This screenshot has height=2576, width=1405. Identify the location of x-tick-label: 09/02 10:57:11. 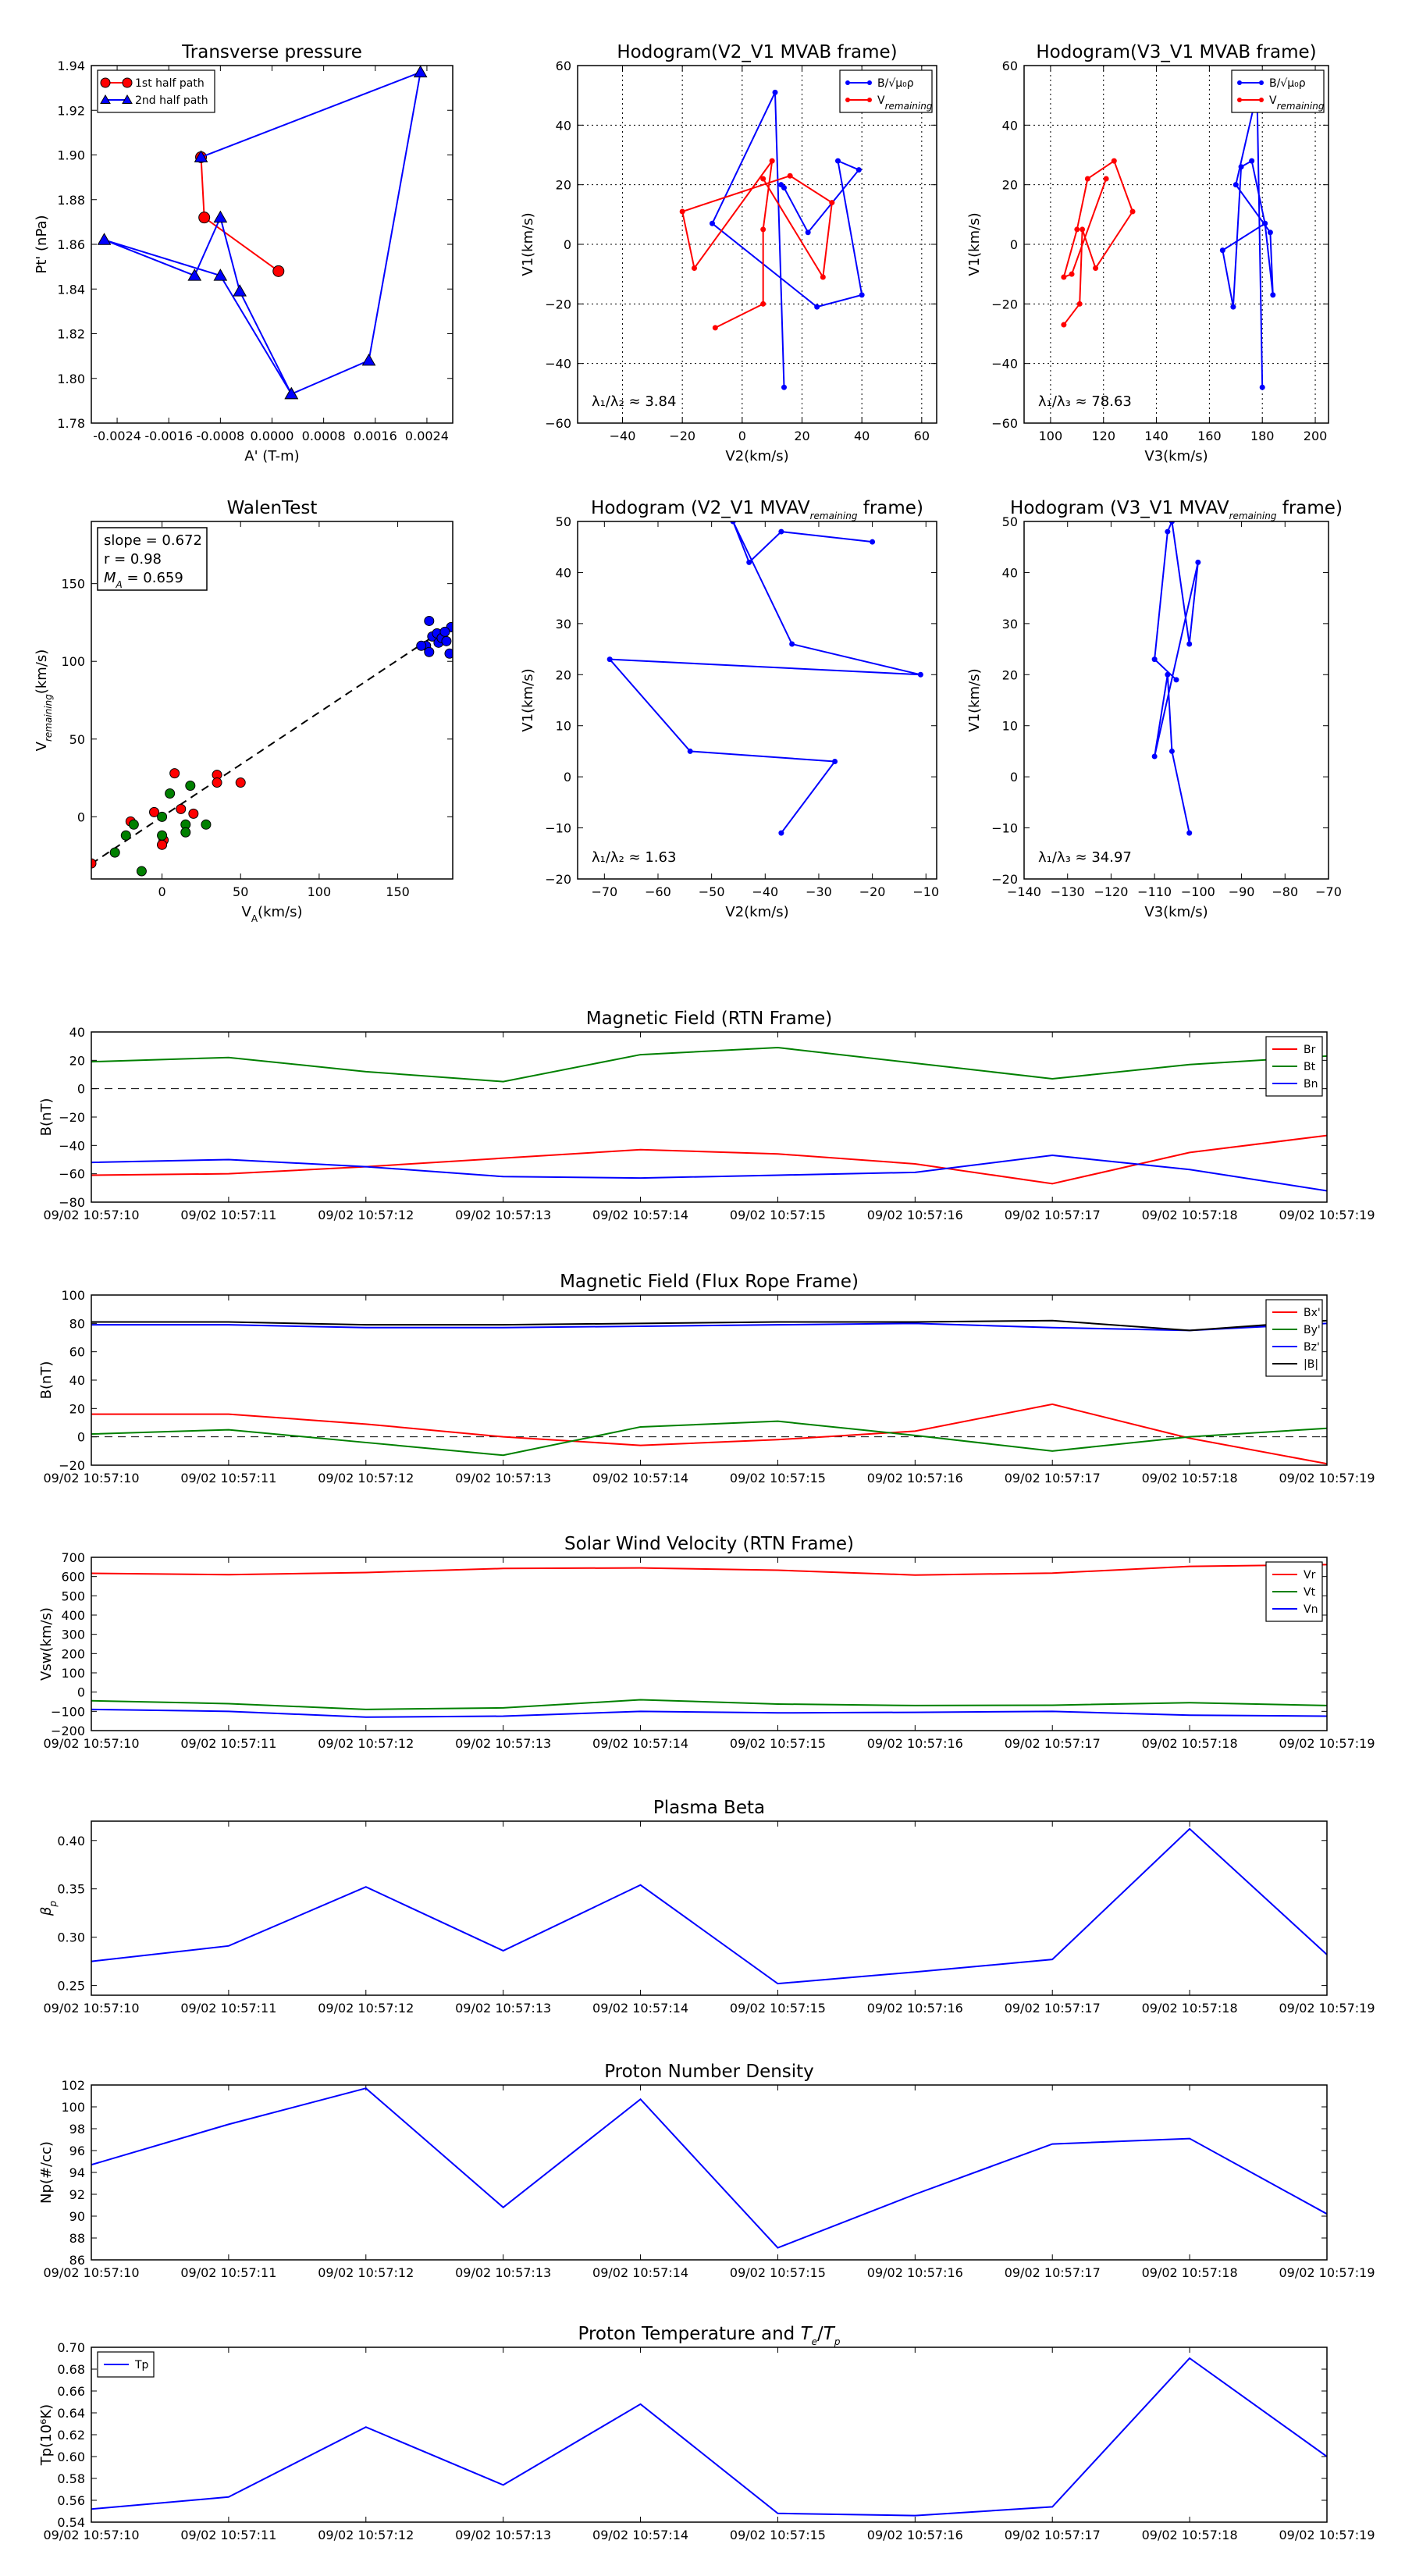
(228, 2535).